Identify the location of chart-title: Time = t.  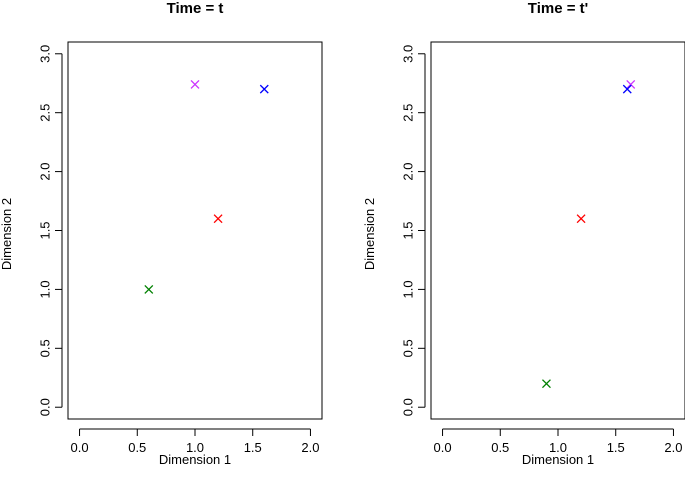
(195, 8).